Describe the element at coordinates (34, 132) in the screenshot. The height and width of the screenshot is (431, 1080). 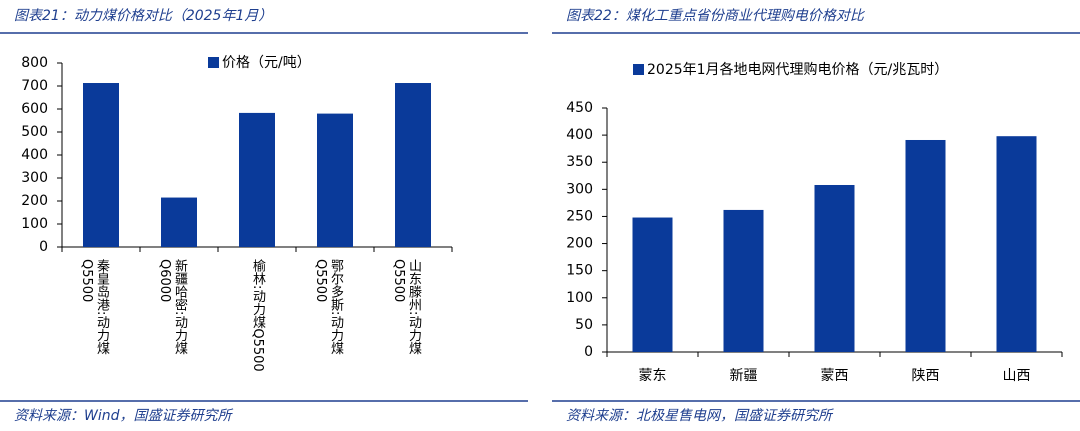
I see `y-tick-label: 500` at that location.